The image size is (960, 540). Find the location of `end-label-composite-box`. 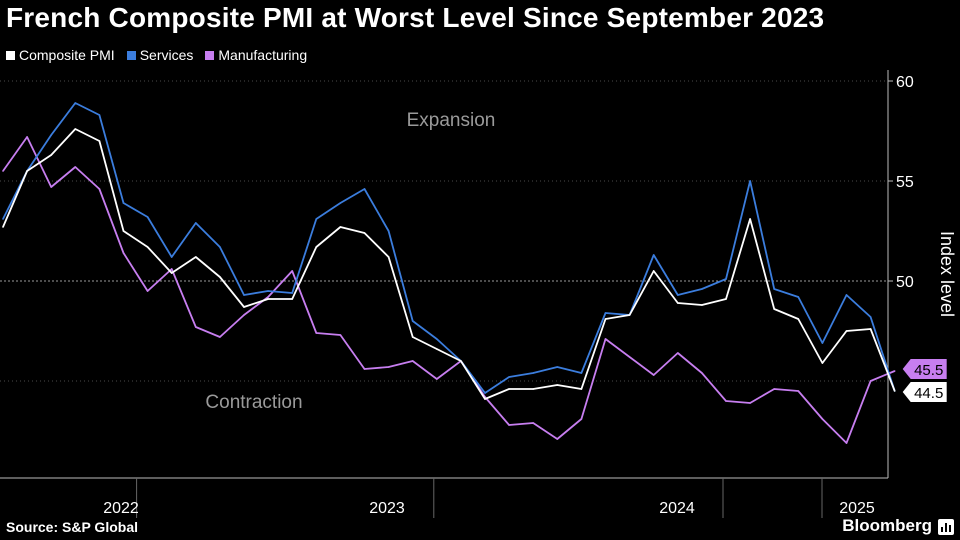

end-label-composite-box is located at coordinates (924, 392).